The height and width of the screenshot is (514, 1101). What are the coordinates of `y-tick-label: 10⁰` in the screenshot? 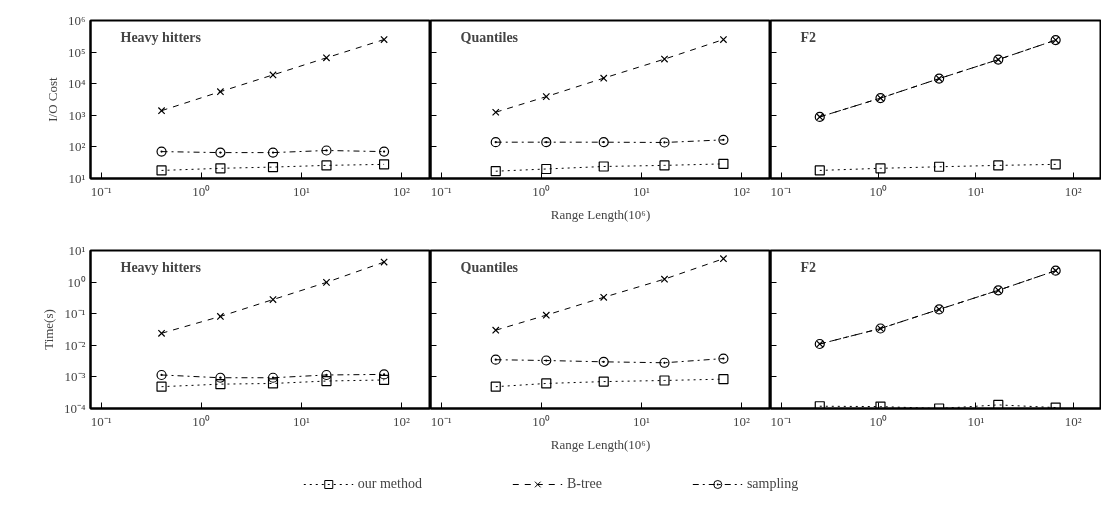 It's located at (76, 282).